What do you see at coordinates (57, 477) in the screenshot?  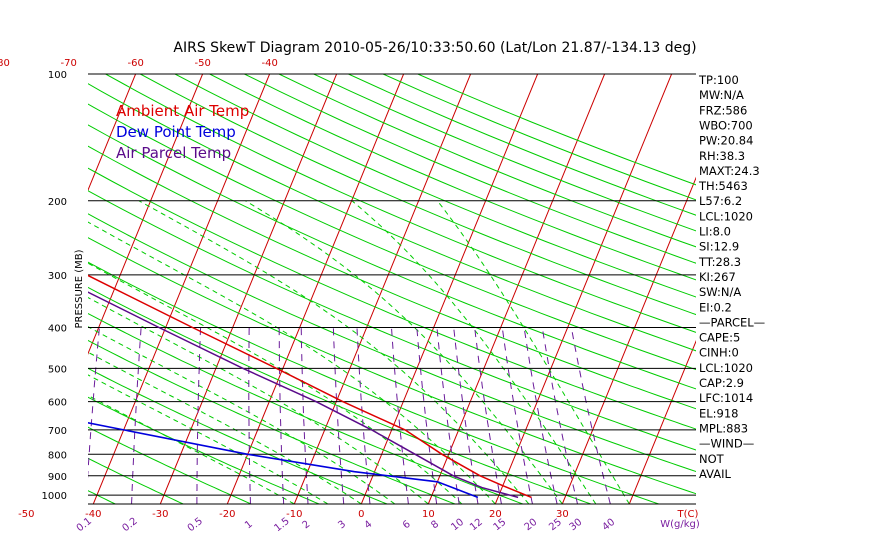 I see `pressure-tick-label: 900` at bounding box center [57, 477].